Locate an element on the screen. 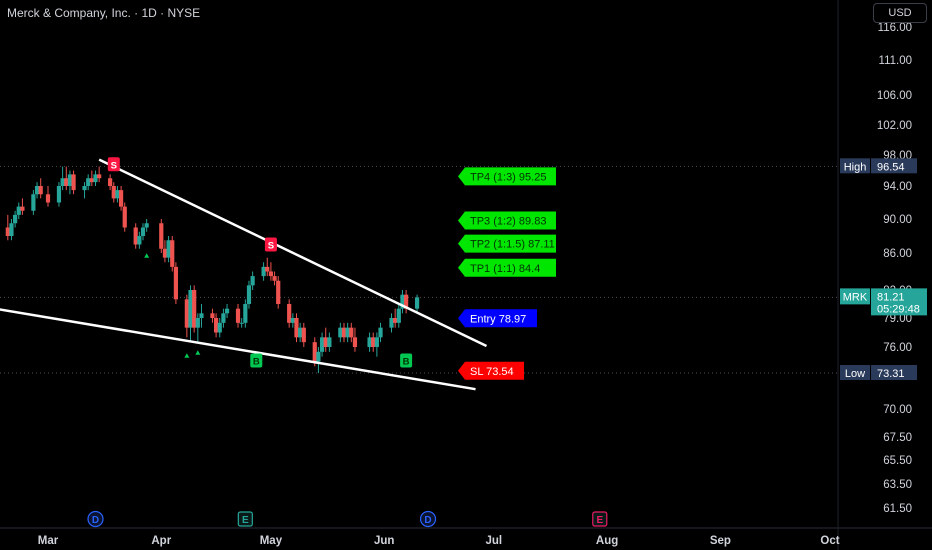 The height and width of the screenshot is (550, 932). x-tick-label: Sep is located at coordinates (720, 541).